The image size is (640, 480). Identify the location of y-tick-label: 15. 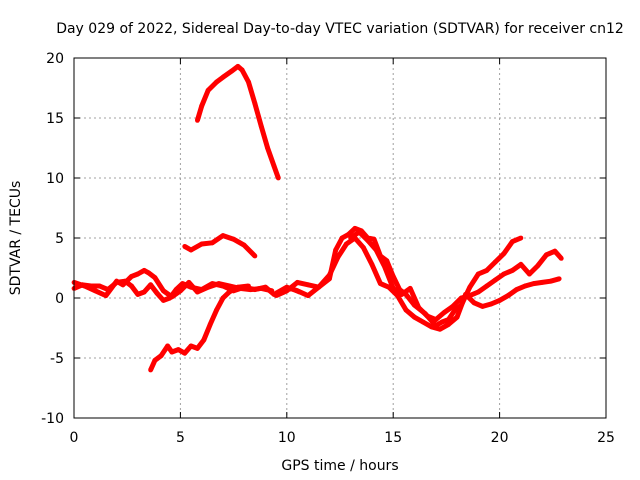
(55, 119).